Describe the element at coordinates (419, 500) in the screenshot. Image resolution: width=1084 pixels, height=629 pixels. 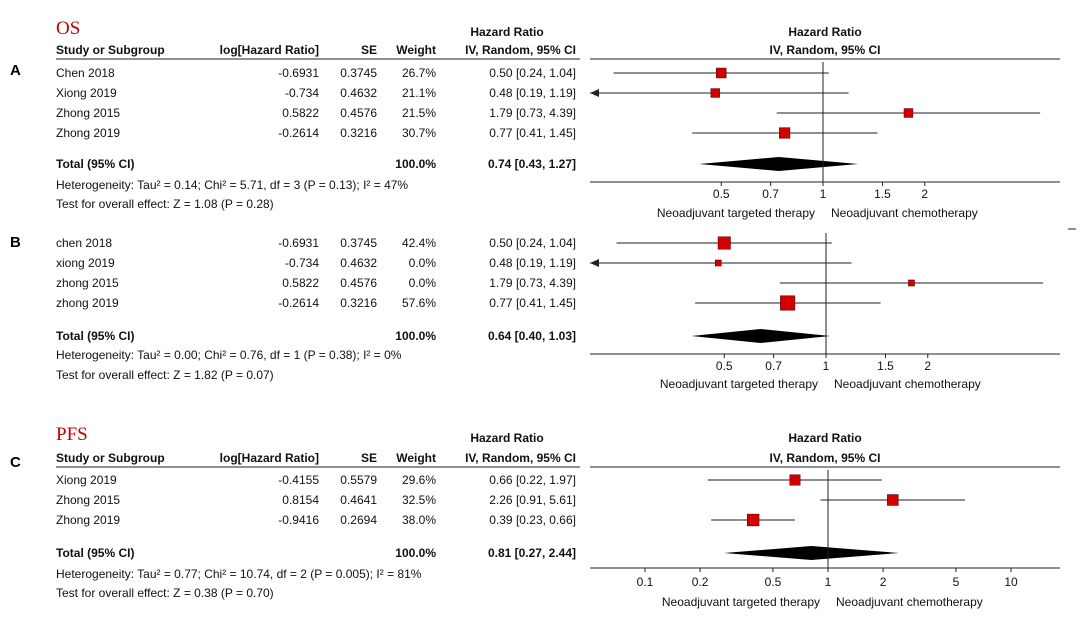
I see `study-weight: 32.5%` at that location.